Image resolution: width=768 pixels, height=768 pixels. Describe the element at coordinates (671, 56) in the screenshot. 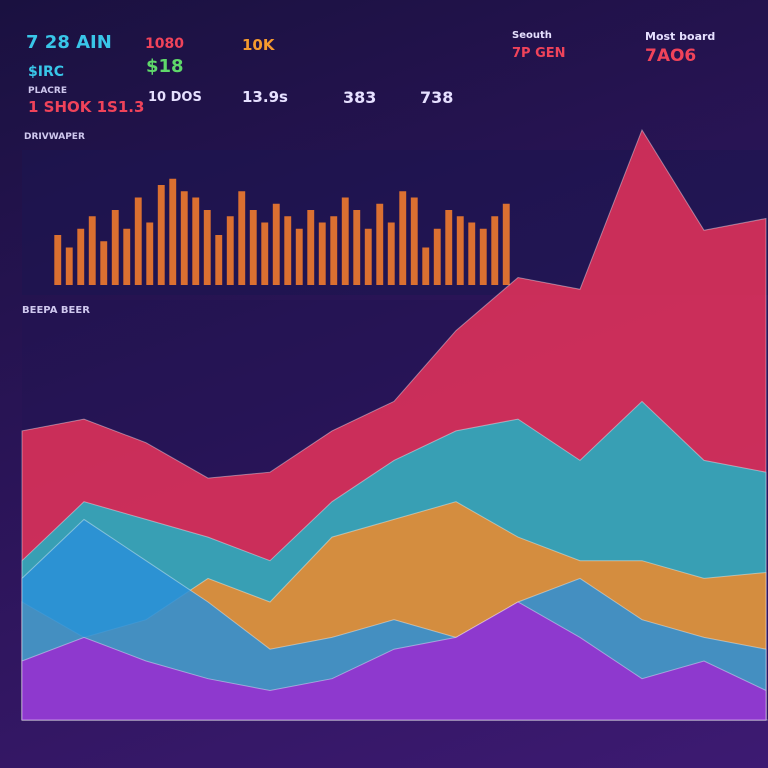

I see `card-sub: 7AO6` at that location.